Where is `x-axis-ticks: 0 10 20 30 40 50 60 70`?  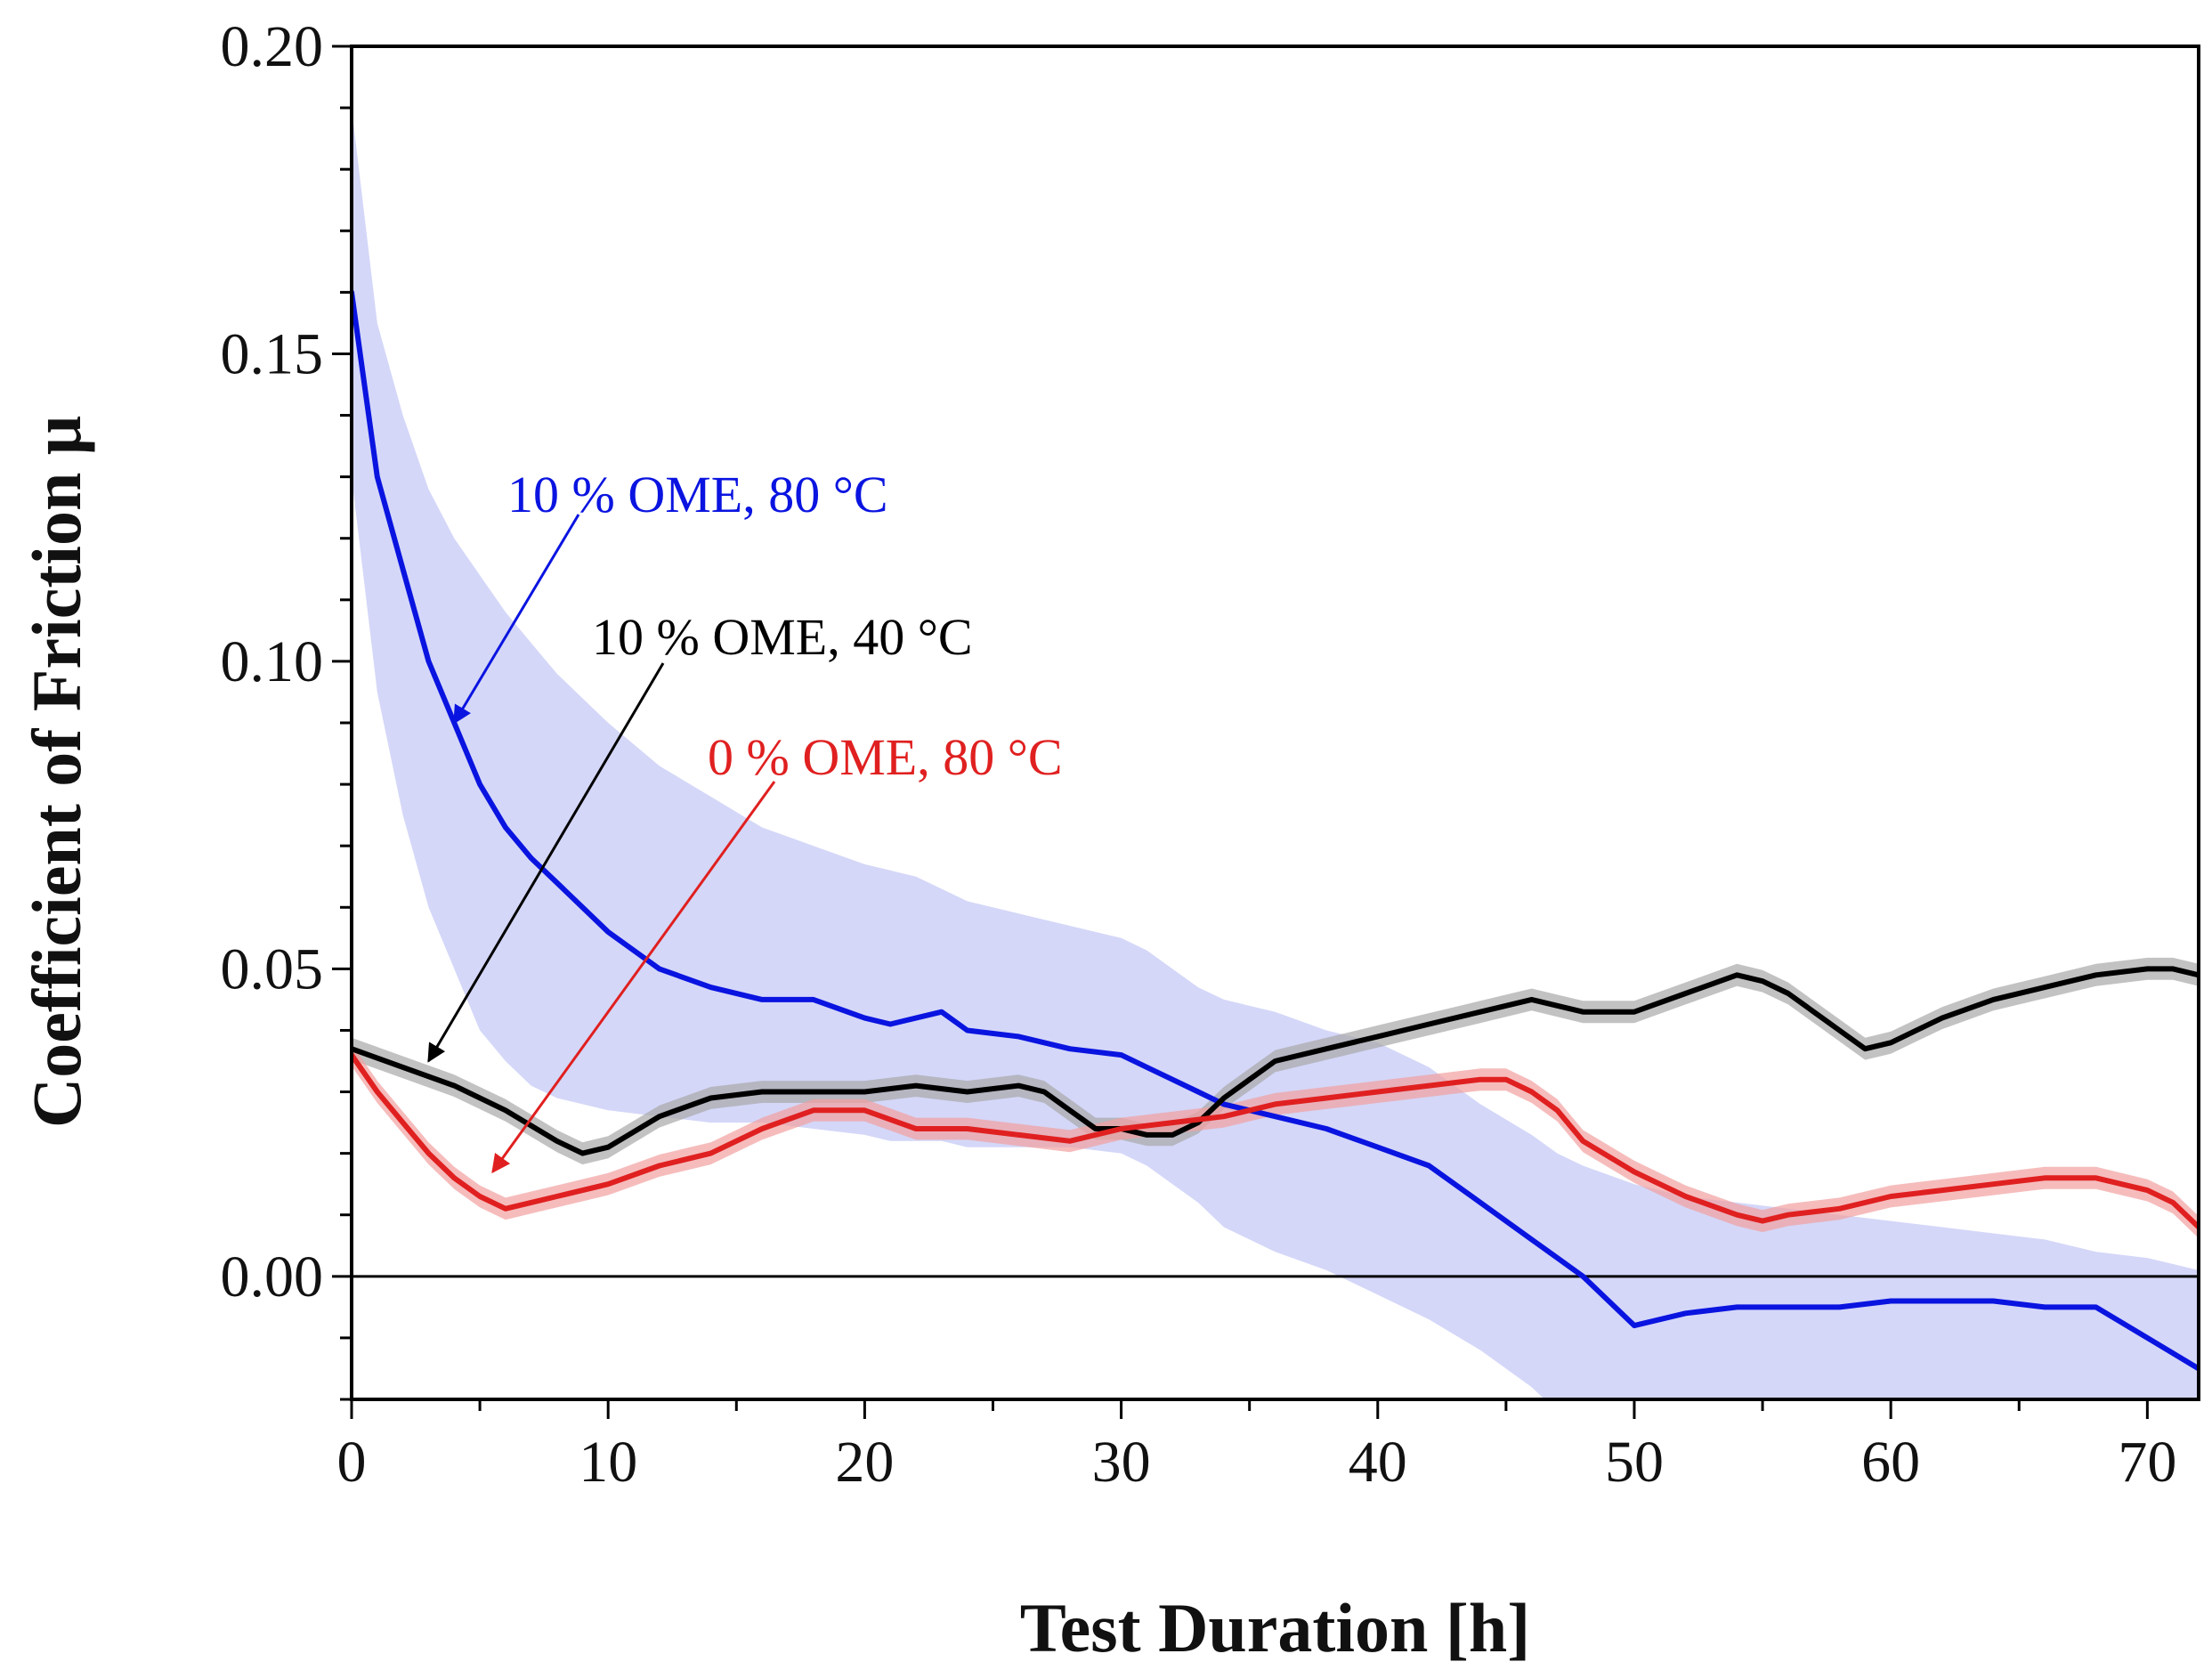
x-axis-ticks: 0 10 20 30 40 50 60 70 is located at coordinates (1257, 1447).